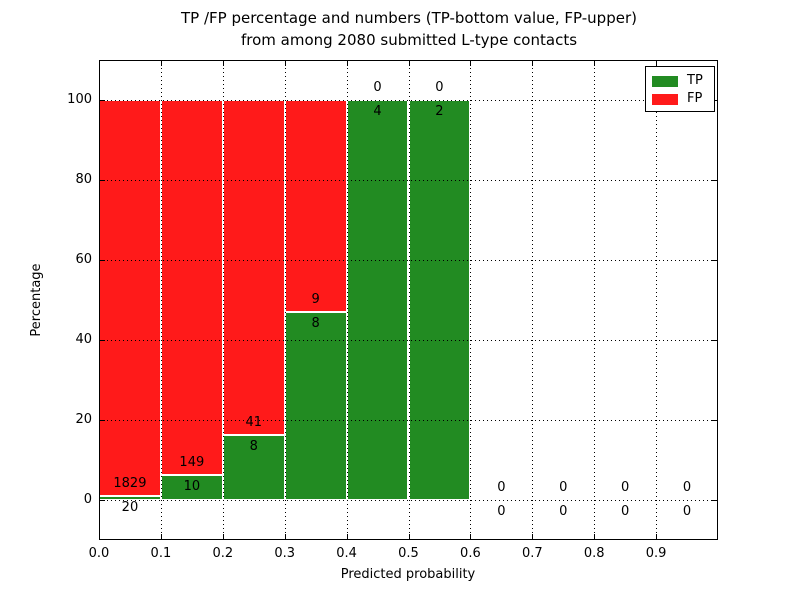  I want to click on tp-count-label: 10, so click(192, 486).